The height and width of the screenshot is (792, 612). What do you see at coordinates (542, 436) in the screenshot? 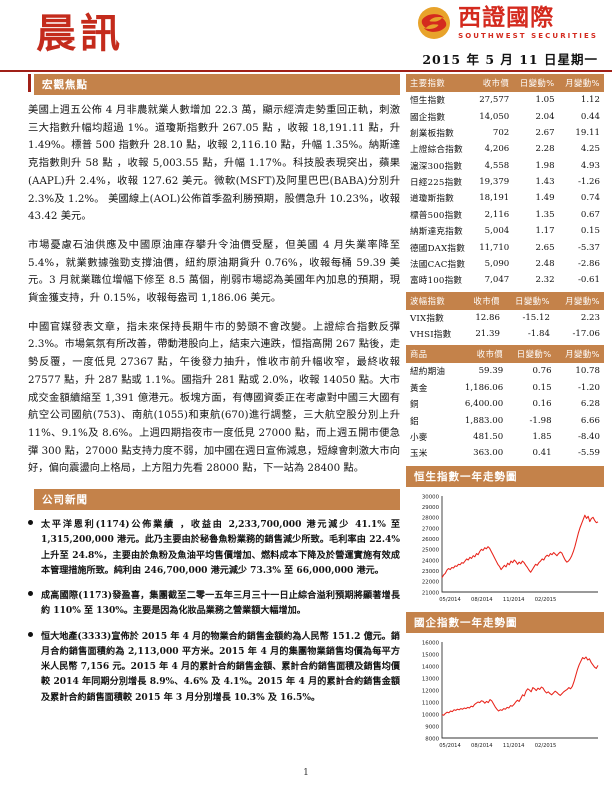
I see `cell-value: 1.85` at bounding box center [542, 436].